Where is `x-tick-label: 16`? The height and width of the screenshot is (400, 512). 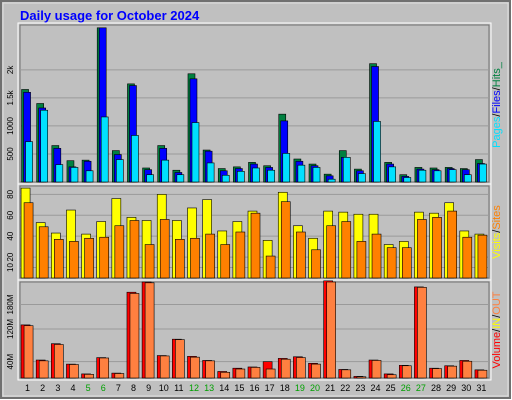
x-tick-label: 16 is located at coordinates (254, 388).